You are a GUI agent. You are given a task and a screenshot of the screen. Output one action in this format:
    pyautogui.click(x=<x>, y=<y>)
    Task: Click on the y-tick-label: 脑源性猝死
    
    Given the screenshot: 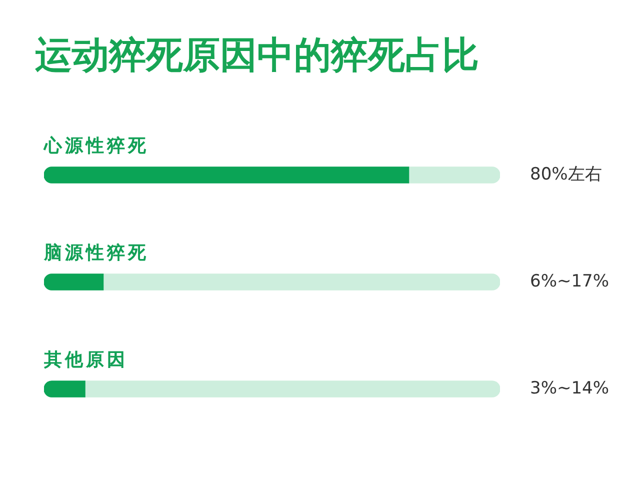 What is the action you would take?
    pyautogui.click(x=96, y=253)
    